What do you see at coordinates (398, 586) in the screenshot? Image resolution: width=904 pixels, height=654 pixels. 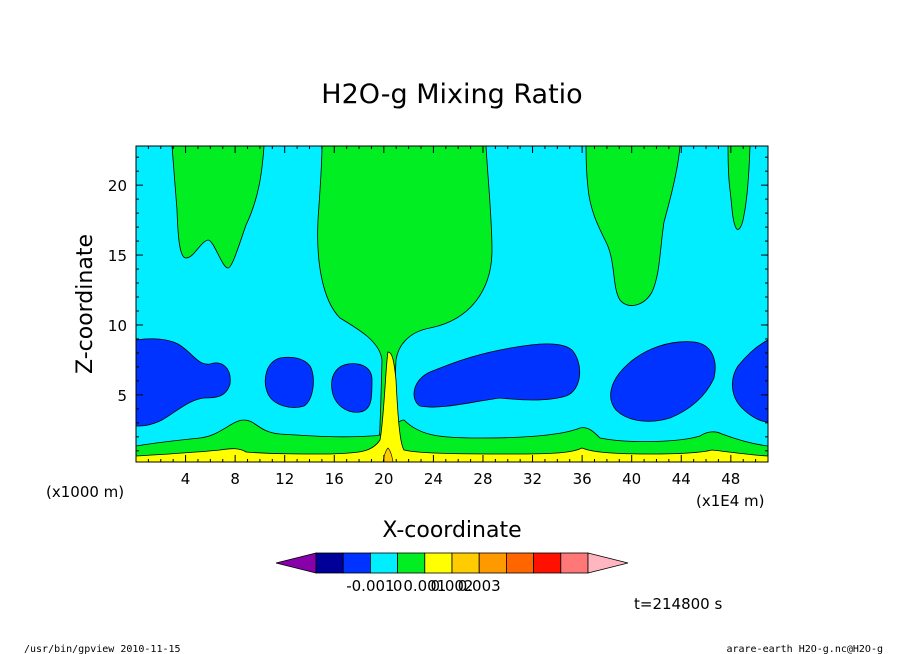 I see `colorbar-tick-label: 0` at bounding box center [398, 586].